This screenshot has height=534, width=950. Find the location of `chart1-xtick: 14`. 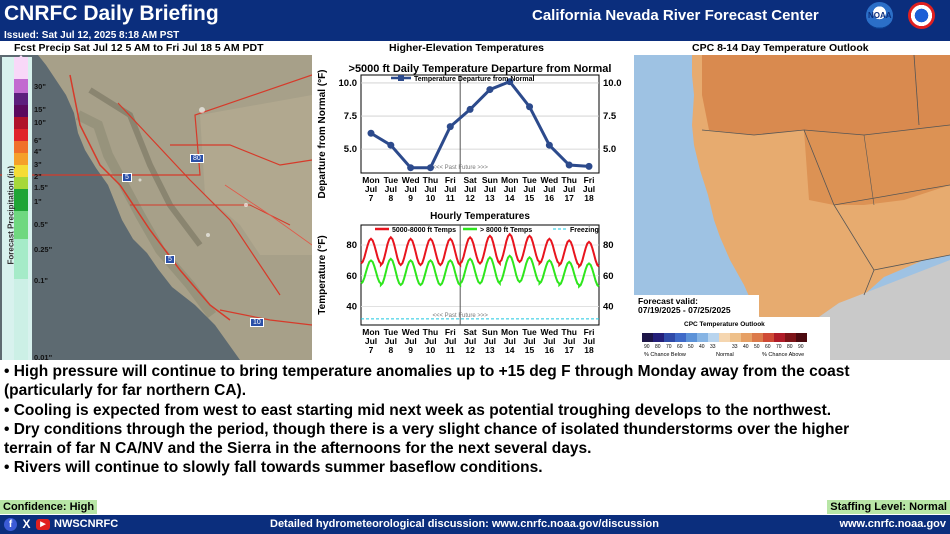

chart1-xtick: 14 is located at coordinates (510, 198).